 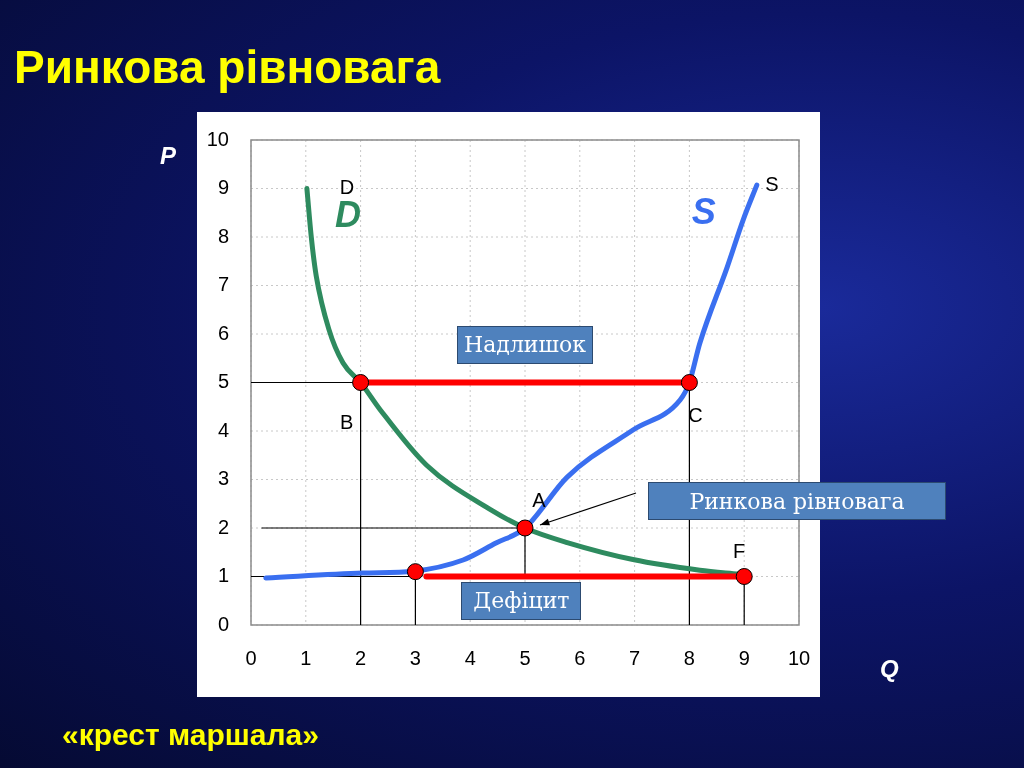 I want to click on y-tick-label: 5, so click(x=223, y=381).